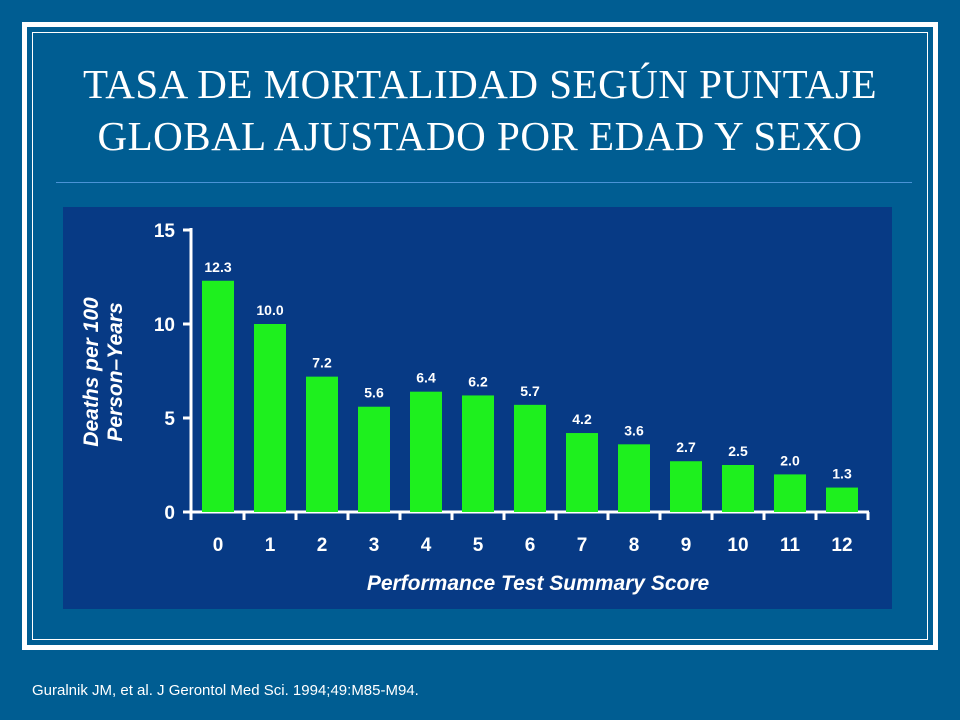 The height and width of the screenshot is (720, 960). I want to click on y-axis-label-line: Person–Years, so click(115, 371).